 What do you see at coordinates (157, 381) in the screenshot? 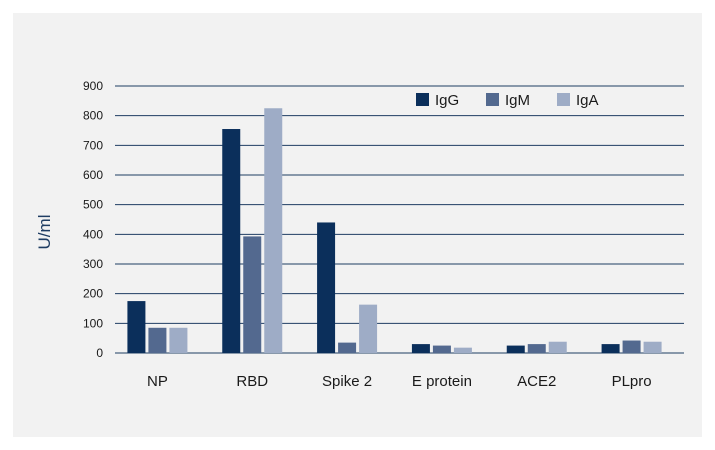
I see `x-category-label: NP` at bounding box center [157, 381].